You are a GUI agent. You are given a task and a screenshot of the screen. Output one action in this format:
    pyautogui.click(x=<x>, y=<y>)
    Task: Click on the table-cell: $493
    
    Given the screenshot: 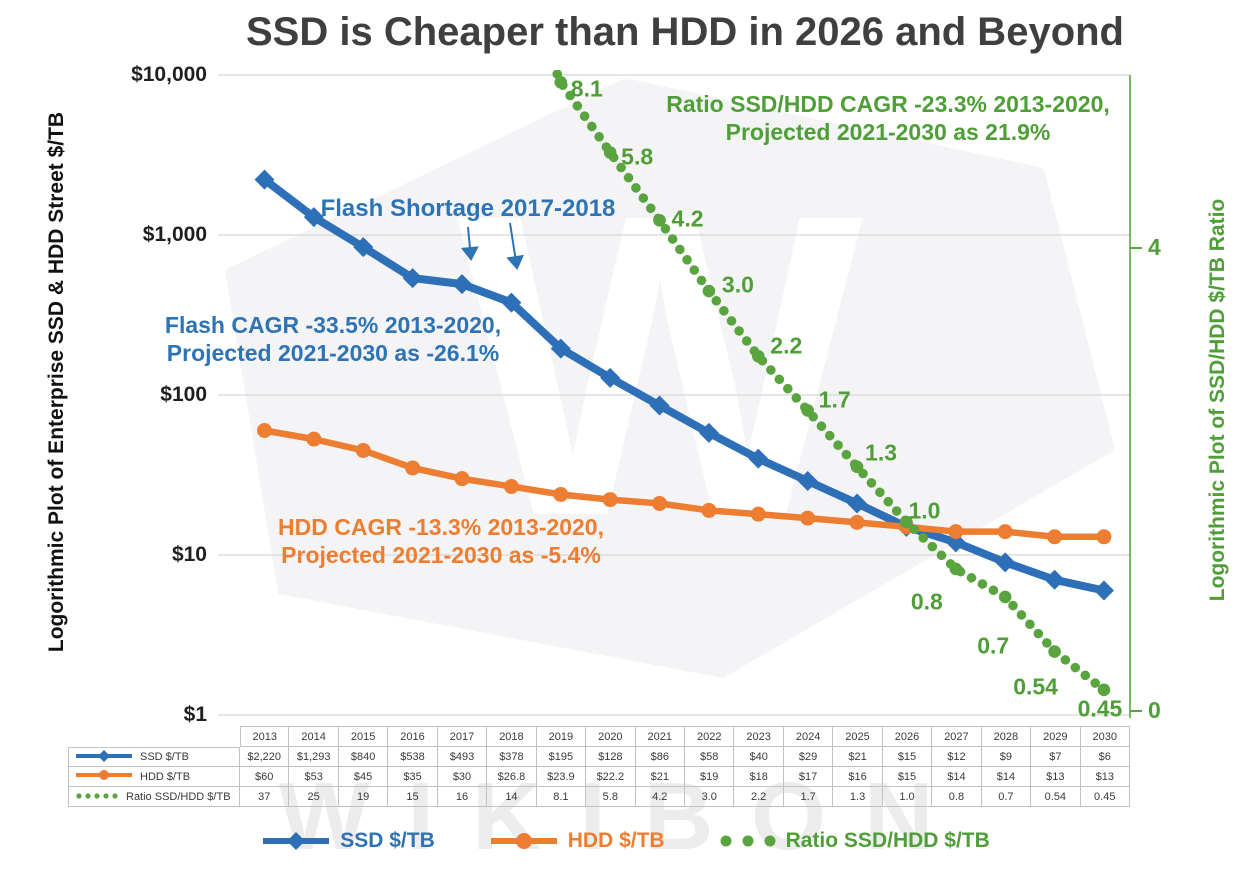 What is the action you would take?
    pyautogui.click(x=462, y=757)
    